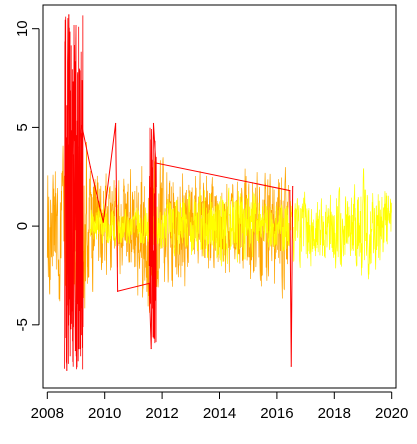  What do you see at coordinates (22, 28) in the screenshot?
I see `y-tick-label: 10` at bounding box center [22, 28].